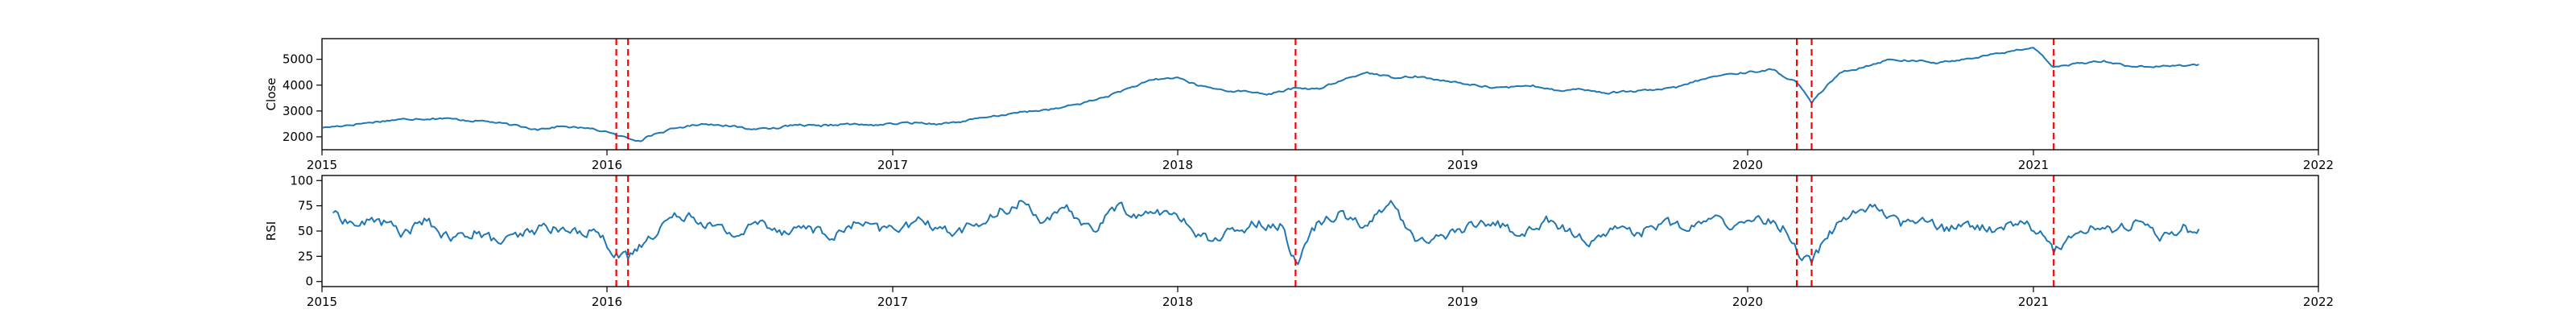  I want to click on y-tick-label: 0, so click(309, 282).